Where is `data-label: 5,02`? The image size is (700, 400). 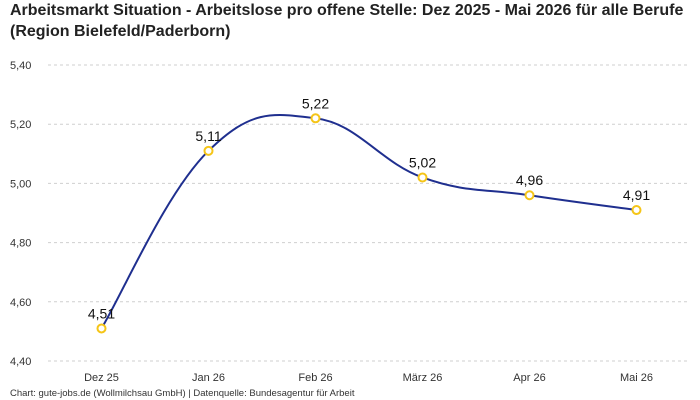 data-label: 5,02 is located at coordinates (422, 162).